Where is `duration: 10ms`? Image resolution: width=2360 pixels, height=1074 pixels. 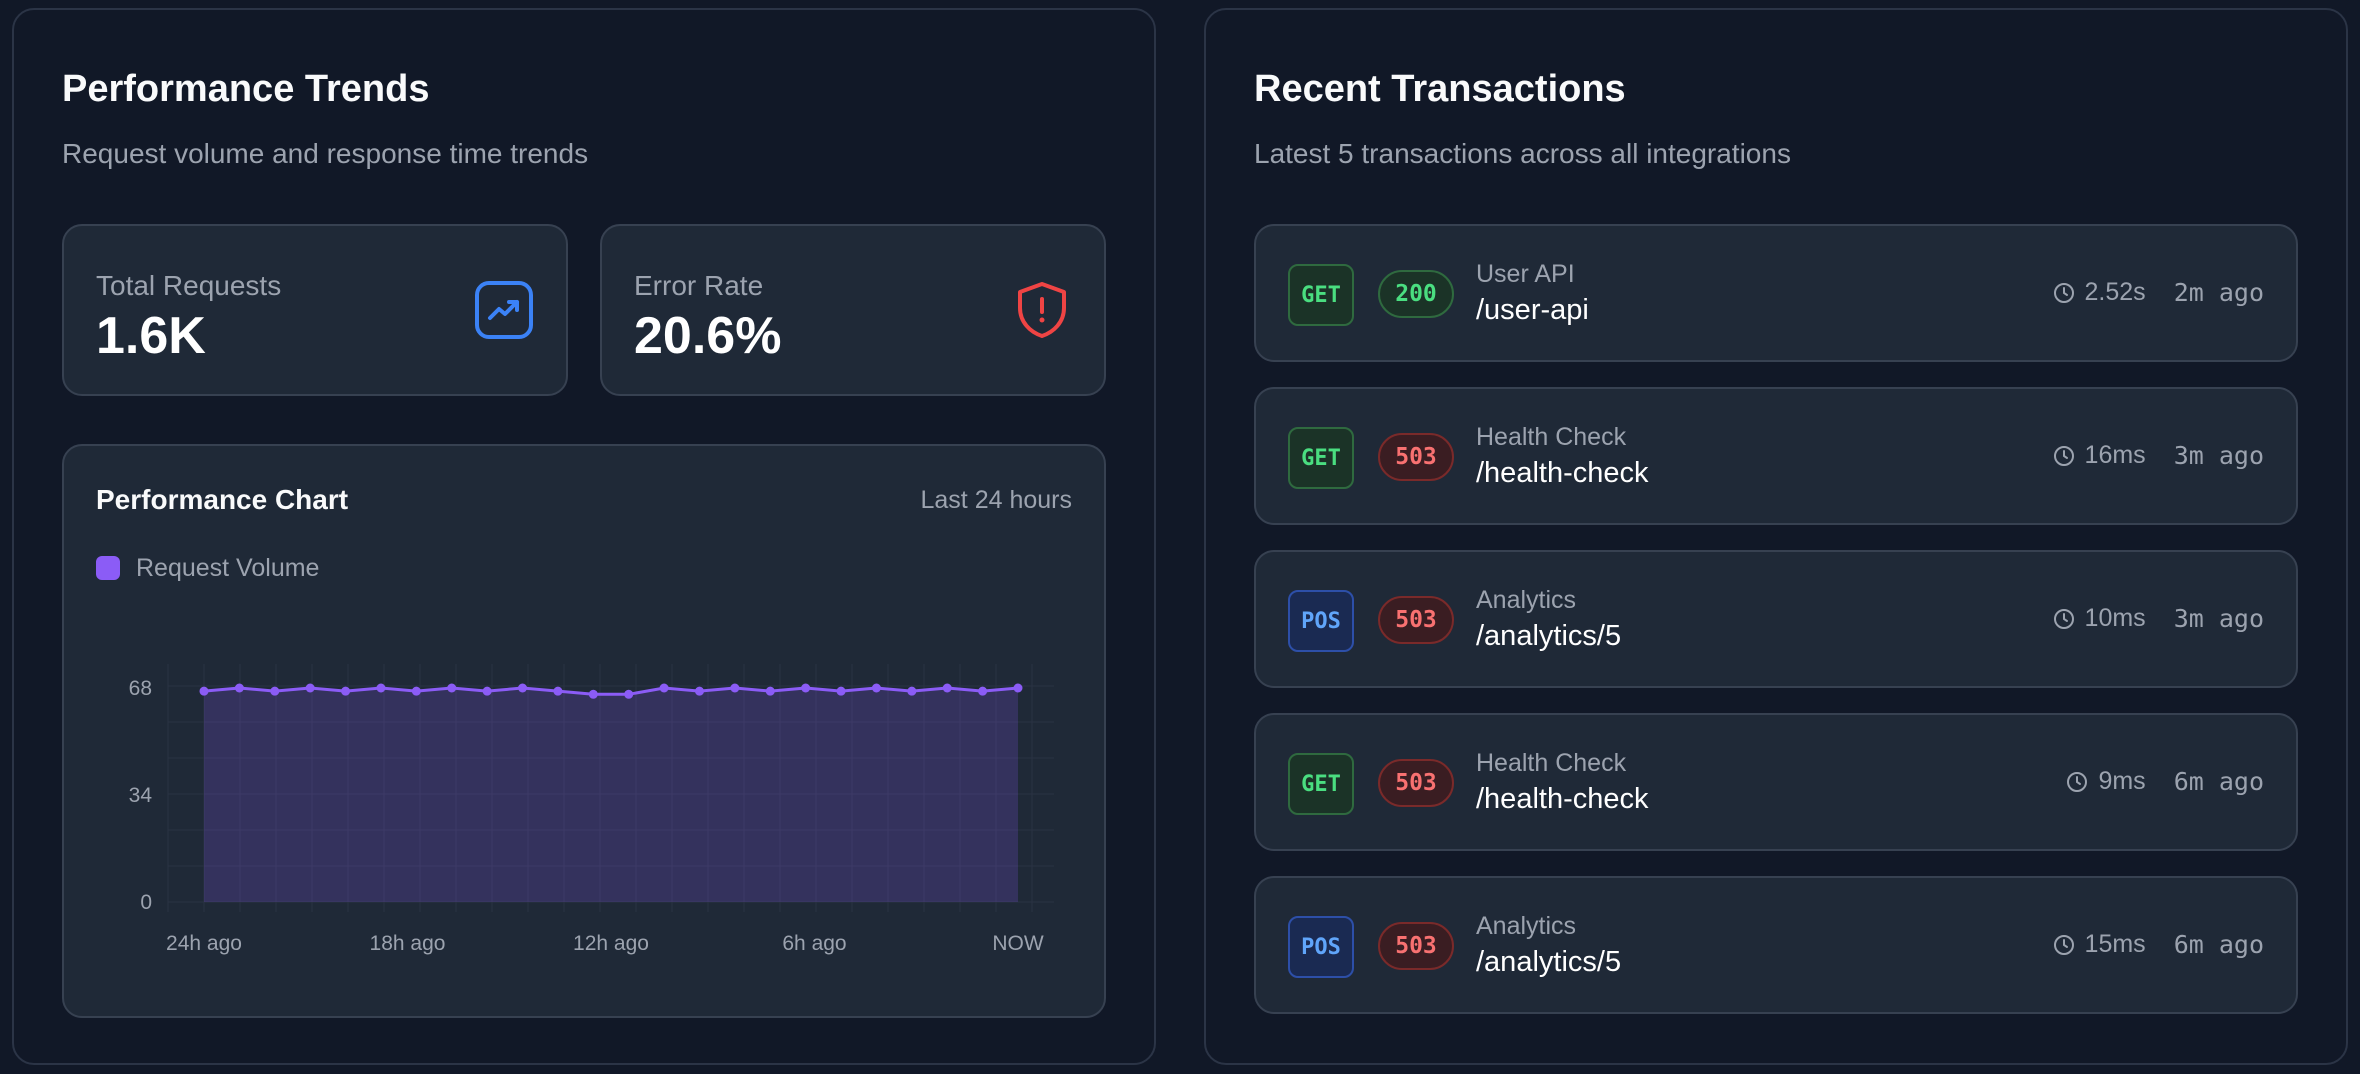 duration: 10ms is located at coordinates (2115, 618).